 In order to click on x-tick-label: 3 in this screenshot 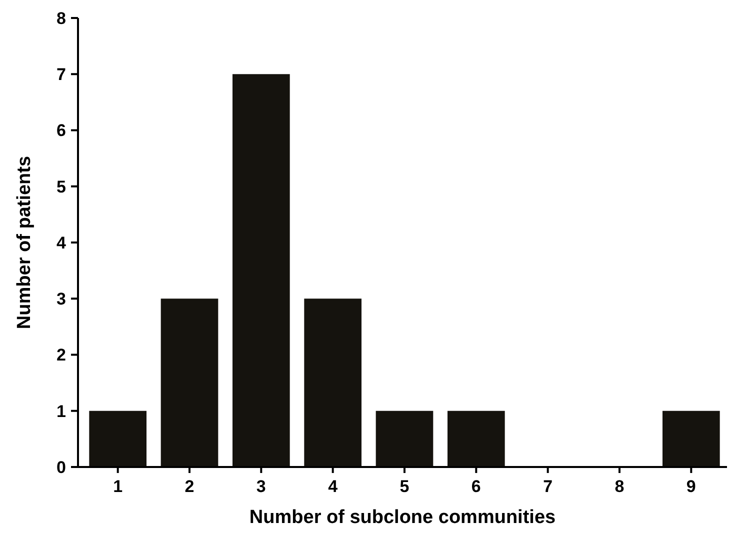, I will do `click(261, 486)`.